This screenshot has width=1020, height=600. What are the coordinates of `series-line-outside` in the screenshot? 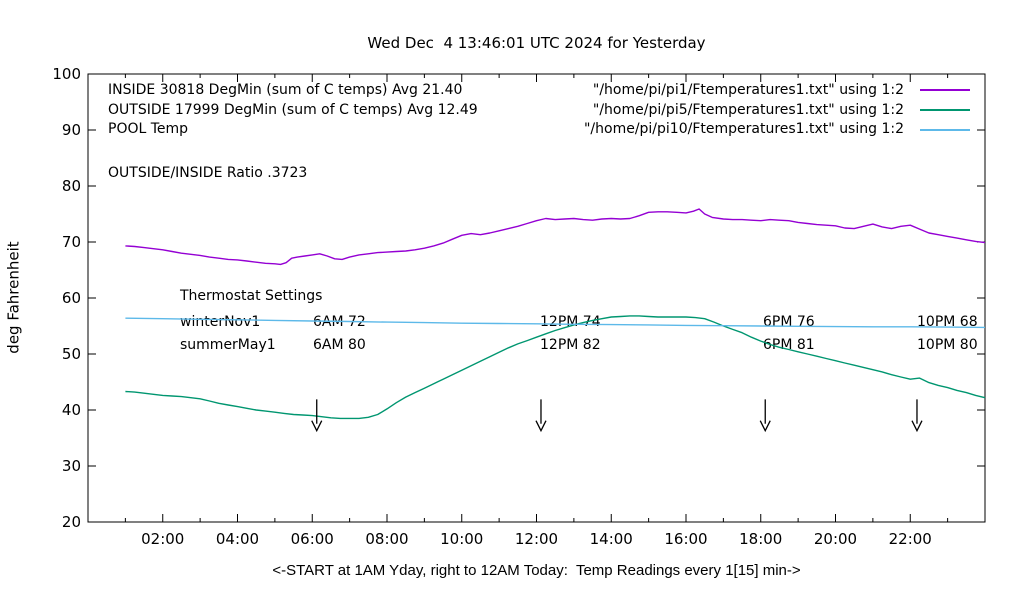 It's located at (555, 367).